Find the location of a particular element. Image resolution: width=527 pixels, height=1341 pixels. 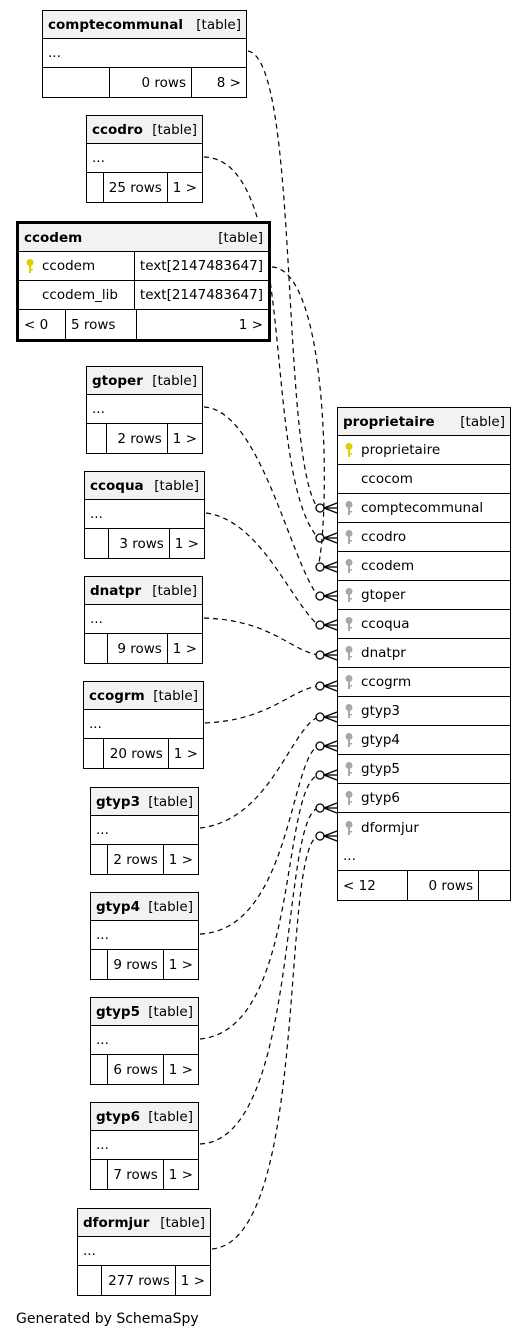

table-ccoqua: ccoqua [table] ... 3 rows 1 > is located at coordinates (144, 515).